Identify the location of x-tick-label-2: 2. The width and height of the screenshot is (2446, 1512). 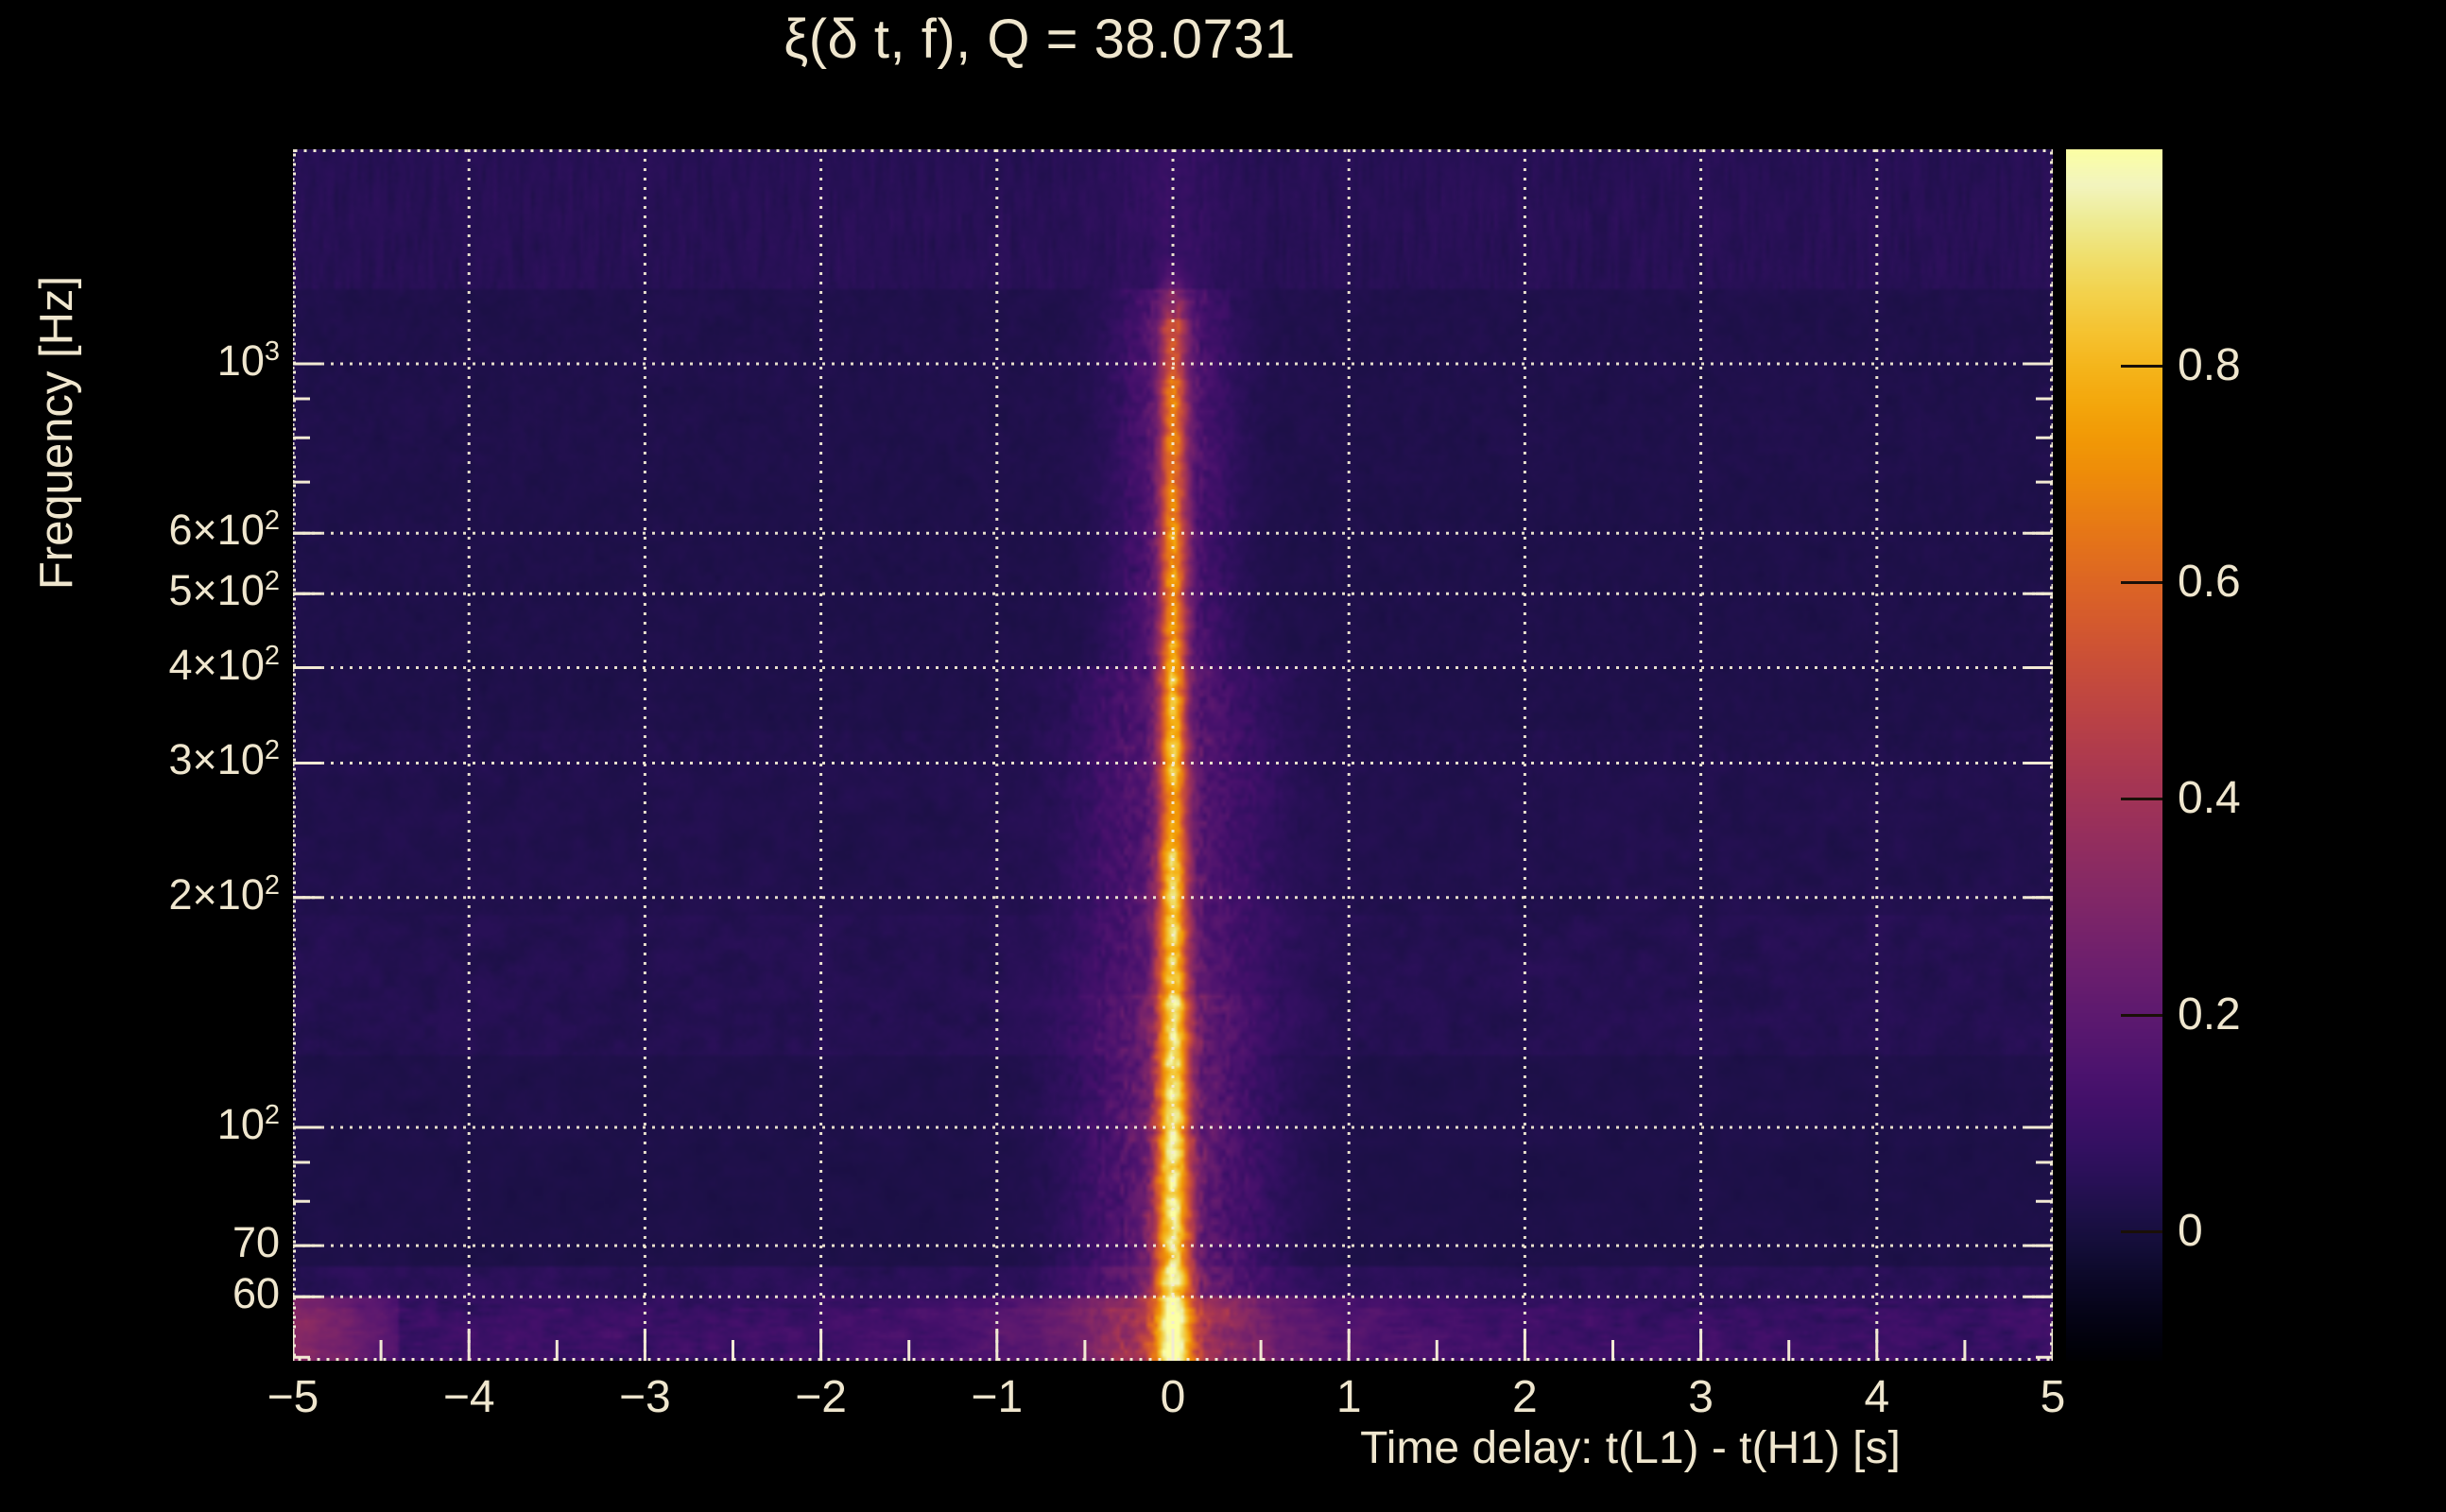
(1525, 1397).